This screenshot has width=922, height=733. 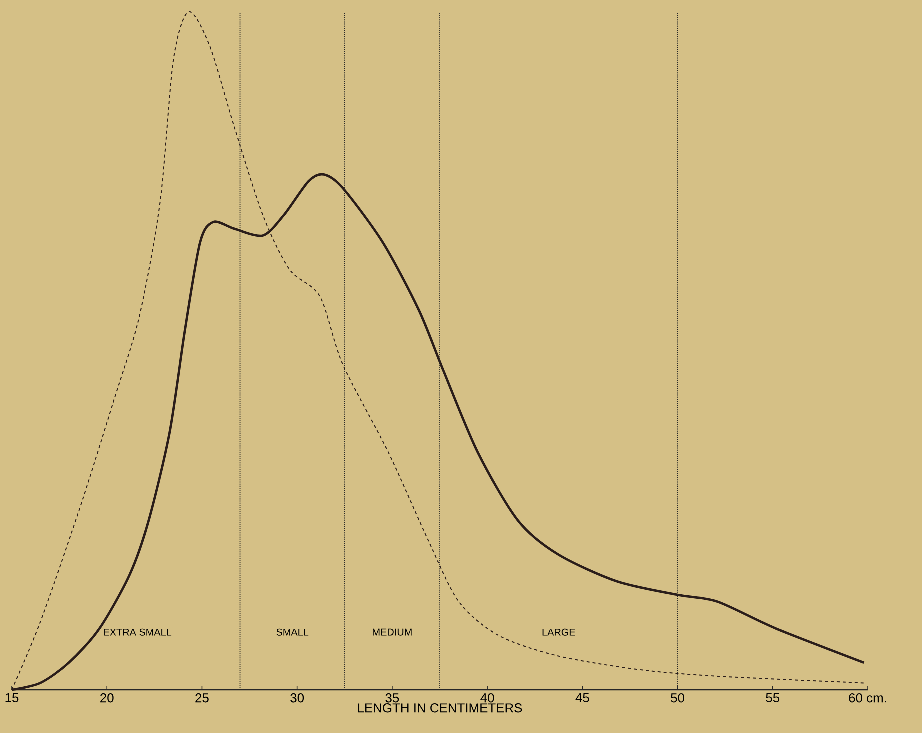 I want to click on x-tick-label: 15, so click(x=12, y=698).